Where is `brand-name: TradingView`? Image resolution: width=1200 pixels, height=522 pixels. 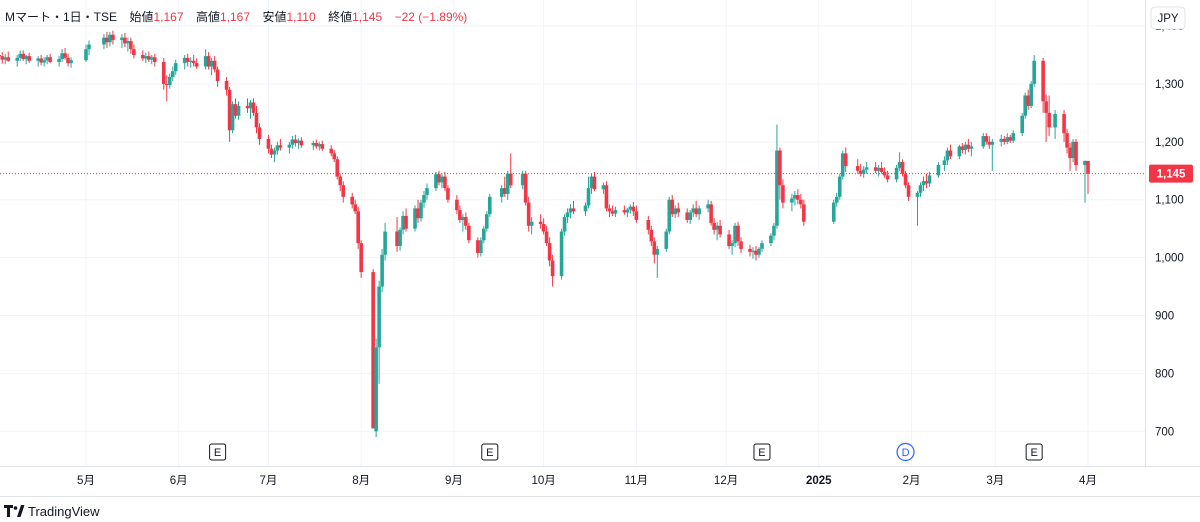
brand-name: TradingView is located at coordinates (64, 511).